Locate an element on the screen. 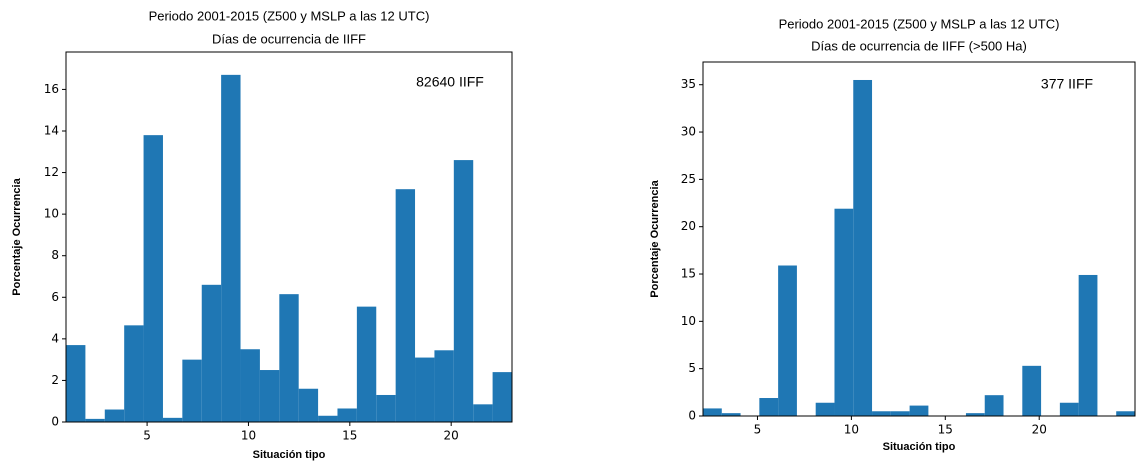 This screenshot has width=1145, height=463. chart-title: Días de ocurrencia de IIFF (>500 Ha) is located at coordinates (919, 45).